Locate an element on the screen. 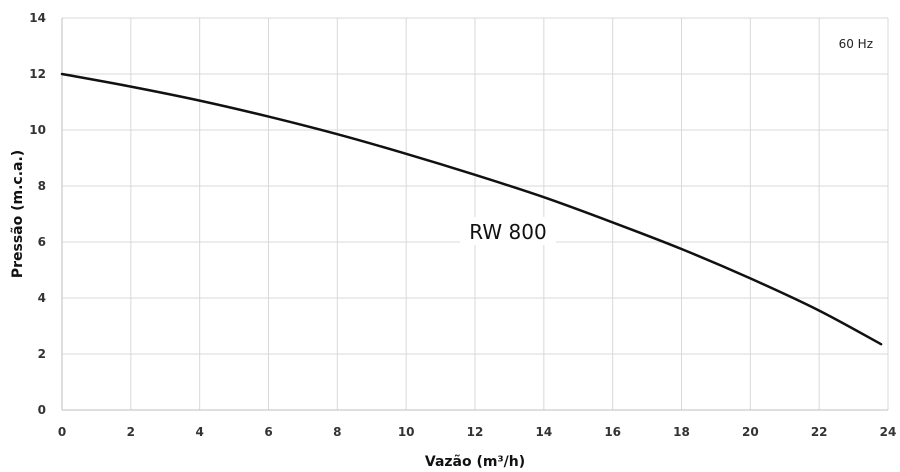 This screenshot has width=900, height=472. frequency-annotation: 60 Hz is located at coordinates (856, 44).